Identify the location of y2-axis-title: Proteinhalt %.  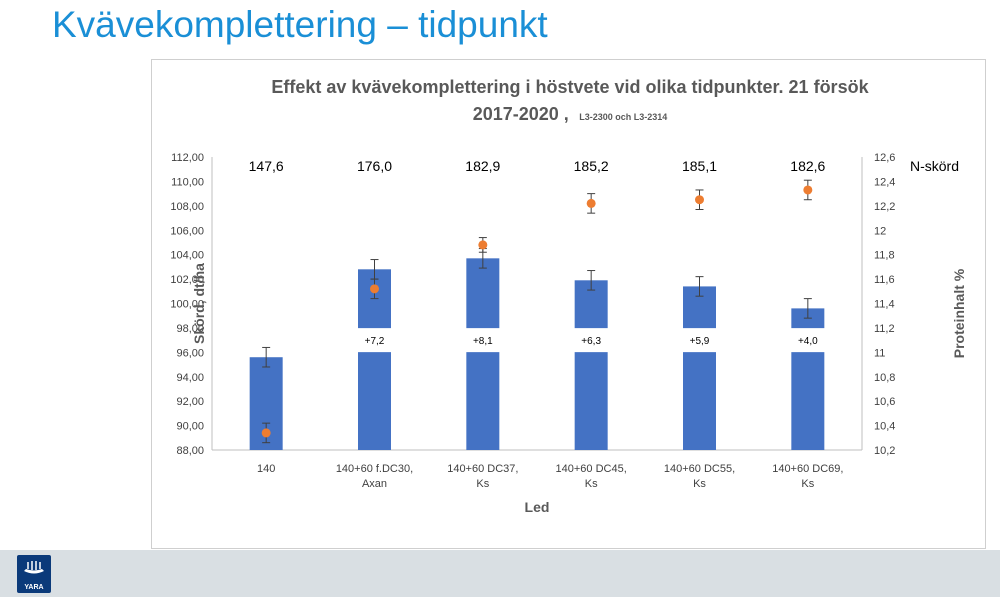
(959, 313).